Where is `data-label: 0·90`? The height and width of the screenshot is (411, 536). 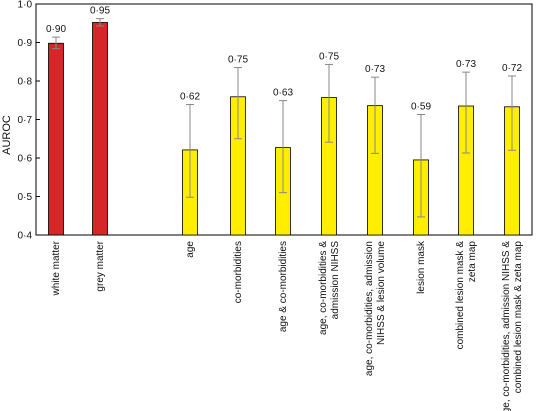
data-label: 0·90 is located at coordinates (56, 29).